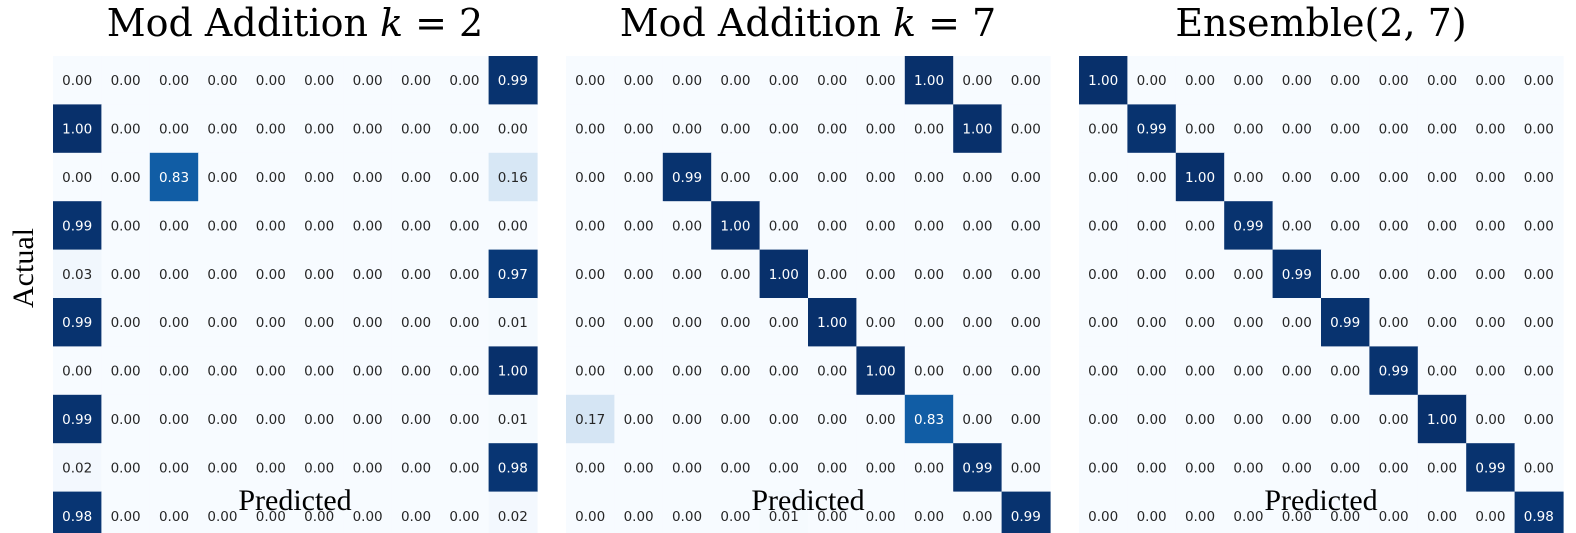 Image resolution: width=1576 pixels, height=533 pixels. Describe the element at coordinates (513, 517) in the screenshot. I see `cell-value-label: 0.02` at that location.